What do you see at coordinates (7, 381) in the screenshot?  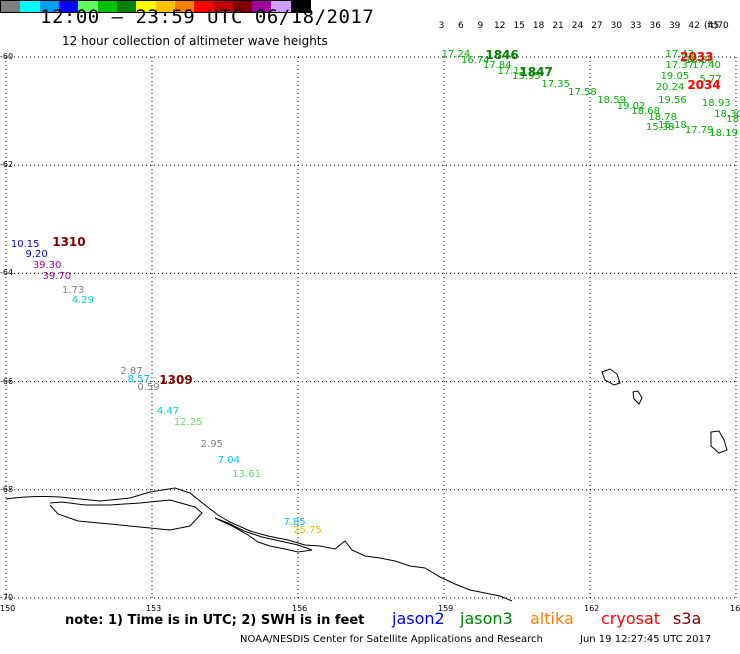 I see `latitude-label: -66` at bounding box center [7, 381].